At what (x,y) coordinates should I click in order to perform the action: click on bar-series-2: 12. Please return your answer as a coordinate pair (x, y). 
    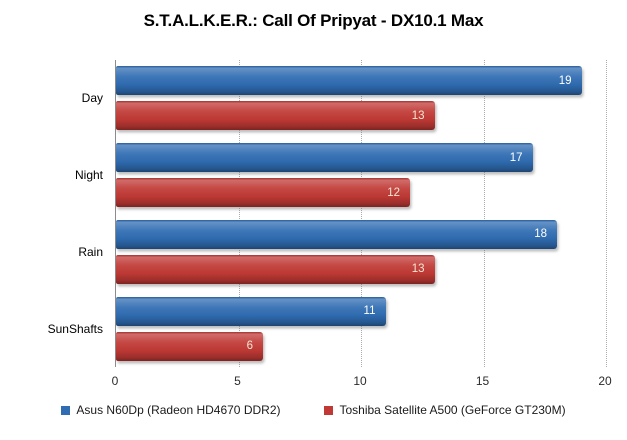
    Looking at the image, I should click on (263, 193).